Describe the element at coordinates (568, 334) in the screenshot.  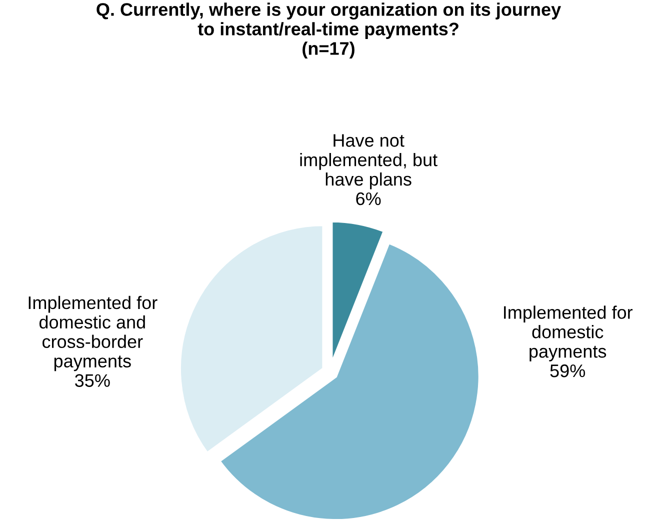
I see `slice-label: Implemented for domestic payments` at that location.